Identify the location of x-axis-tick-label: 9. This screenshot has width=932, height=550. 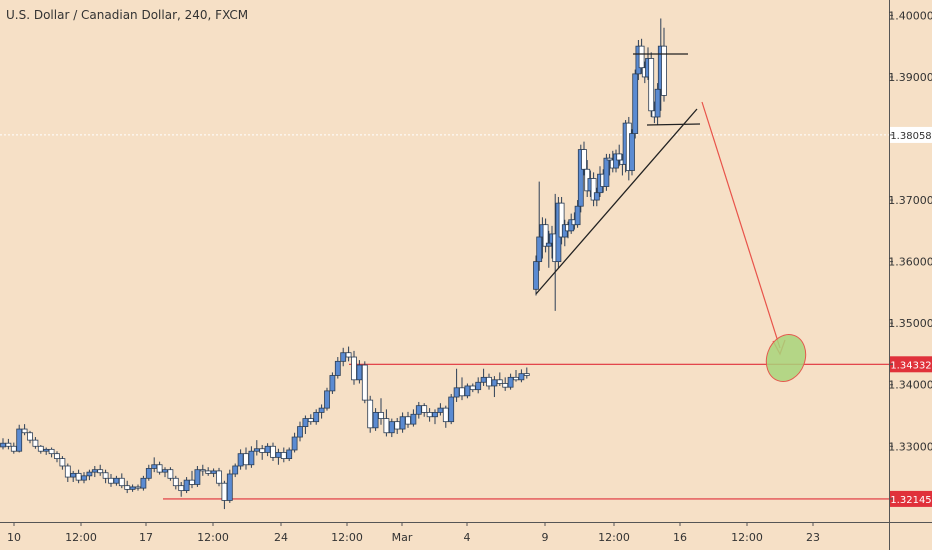
(545, 537).